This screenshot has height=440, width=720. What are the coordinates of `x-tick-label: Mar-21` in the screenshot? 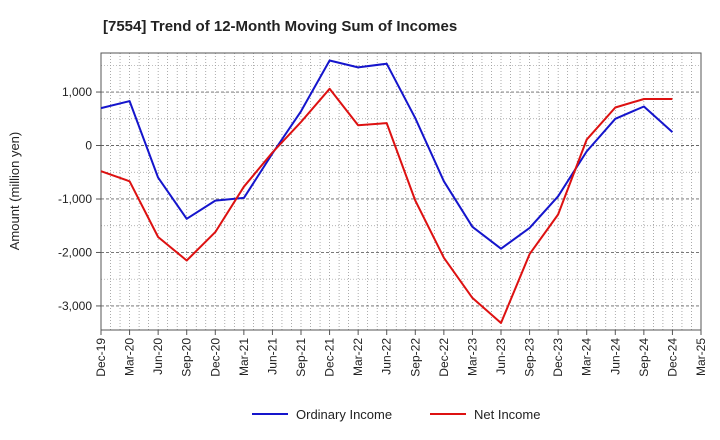 It's located at (244, 357).